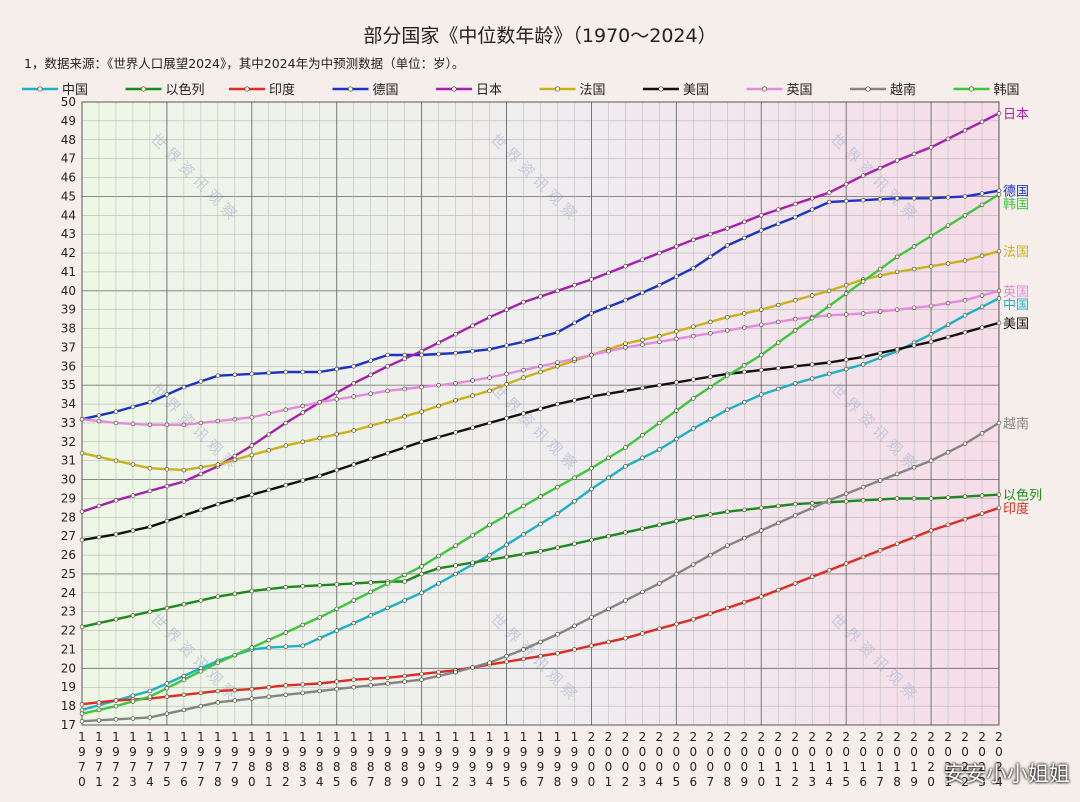 This screenshot has width=1080, height=802. I want to click on y-tick-label: 29, so click(68, 498).